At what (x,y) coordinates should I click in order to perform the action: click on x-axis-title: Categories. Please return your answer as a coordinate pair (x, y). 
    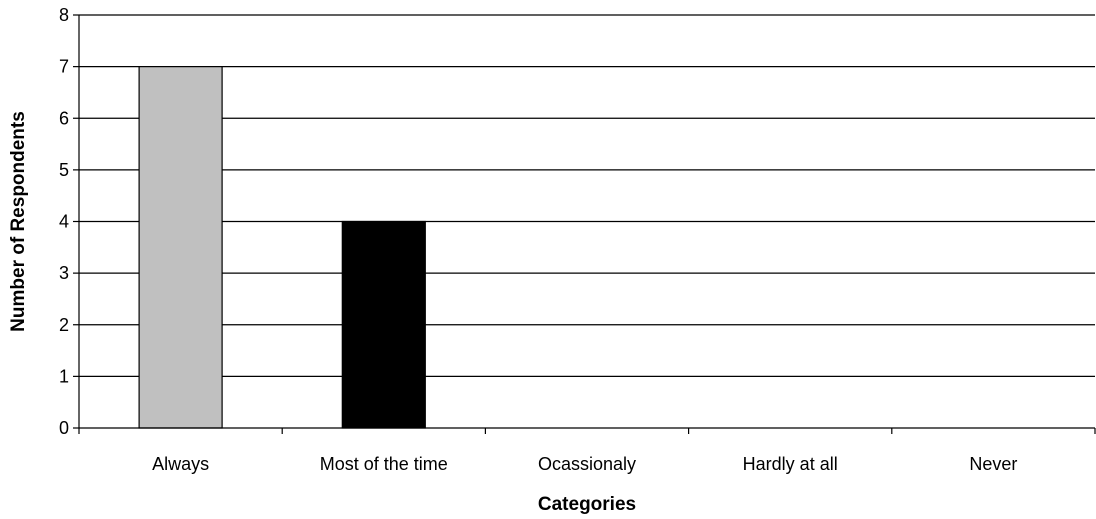
    Looking at the image, I should click on (587, 504).